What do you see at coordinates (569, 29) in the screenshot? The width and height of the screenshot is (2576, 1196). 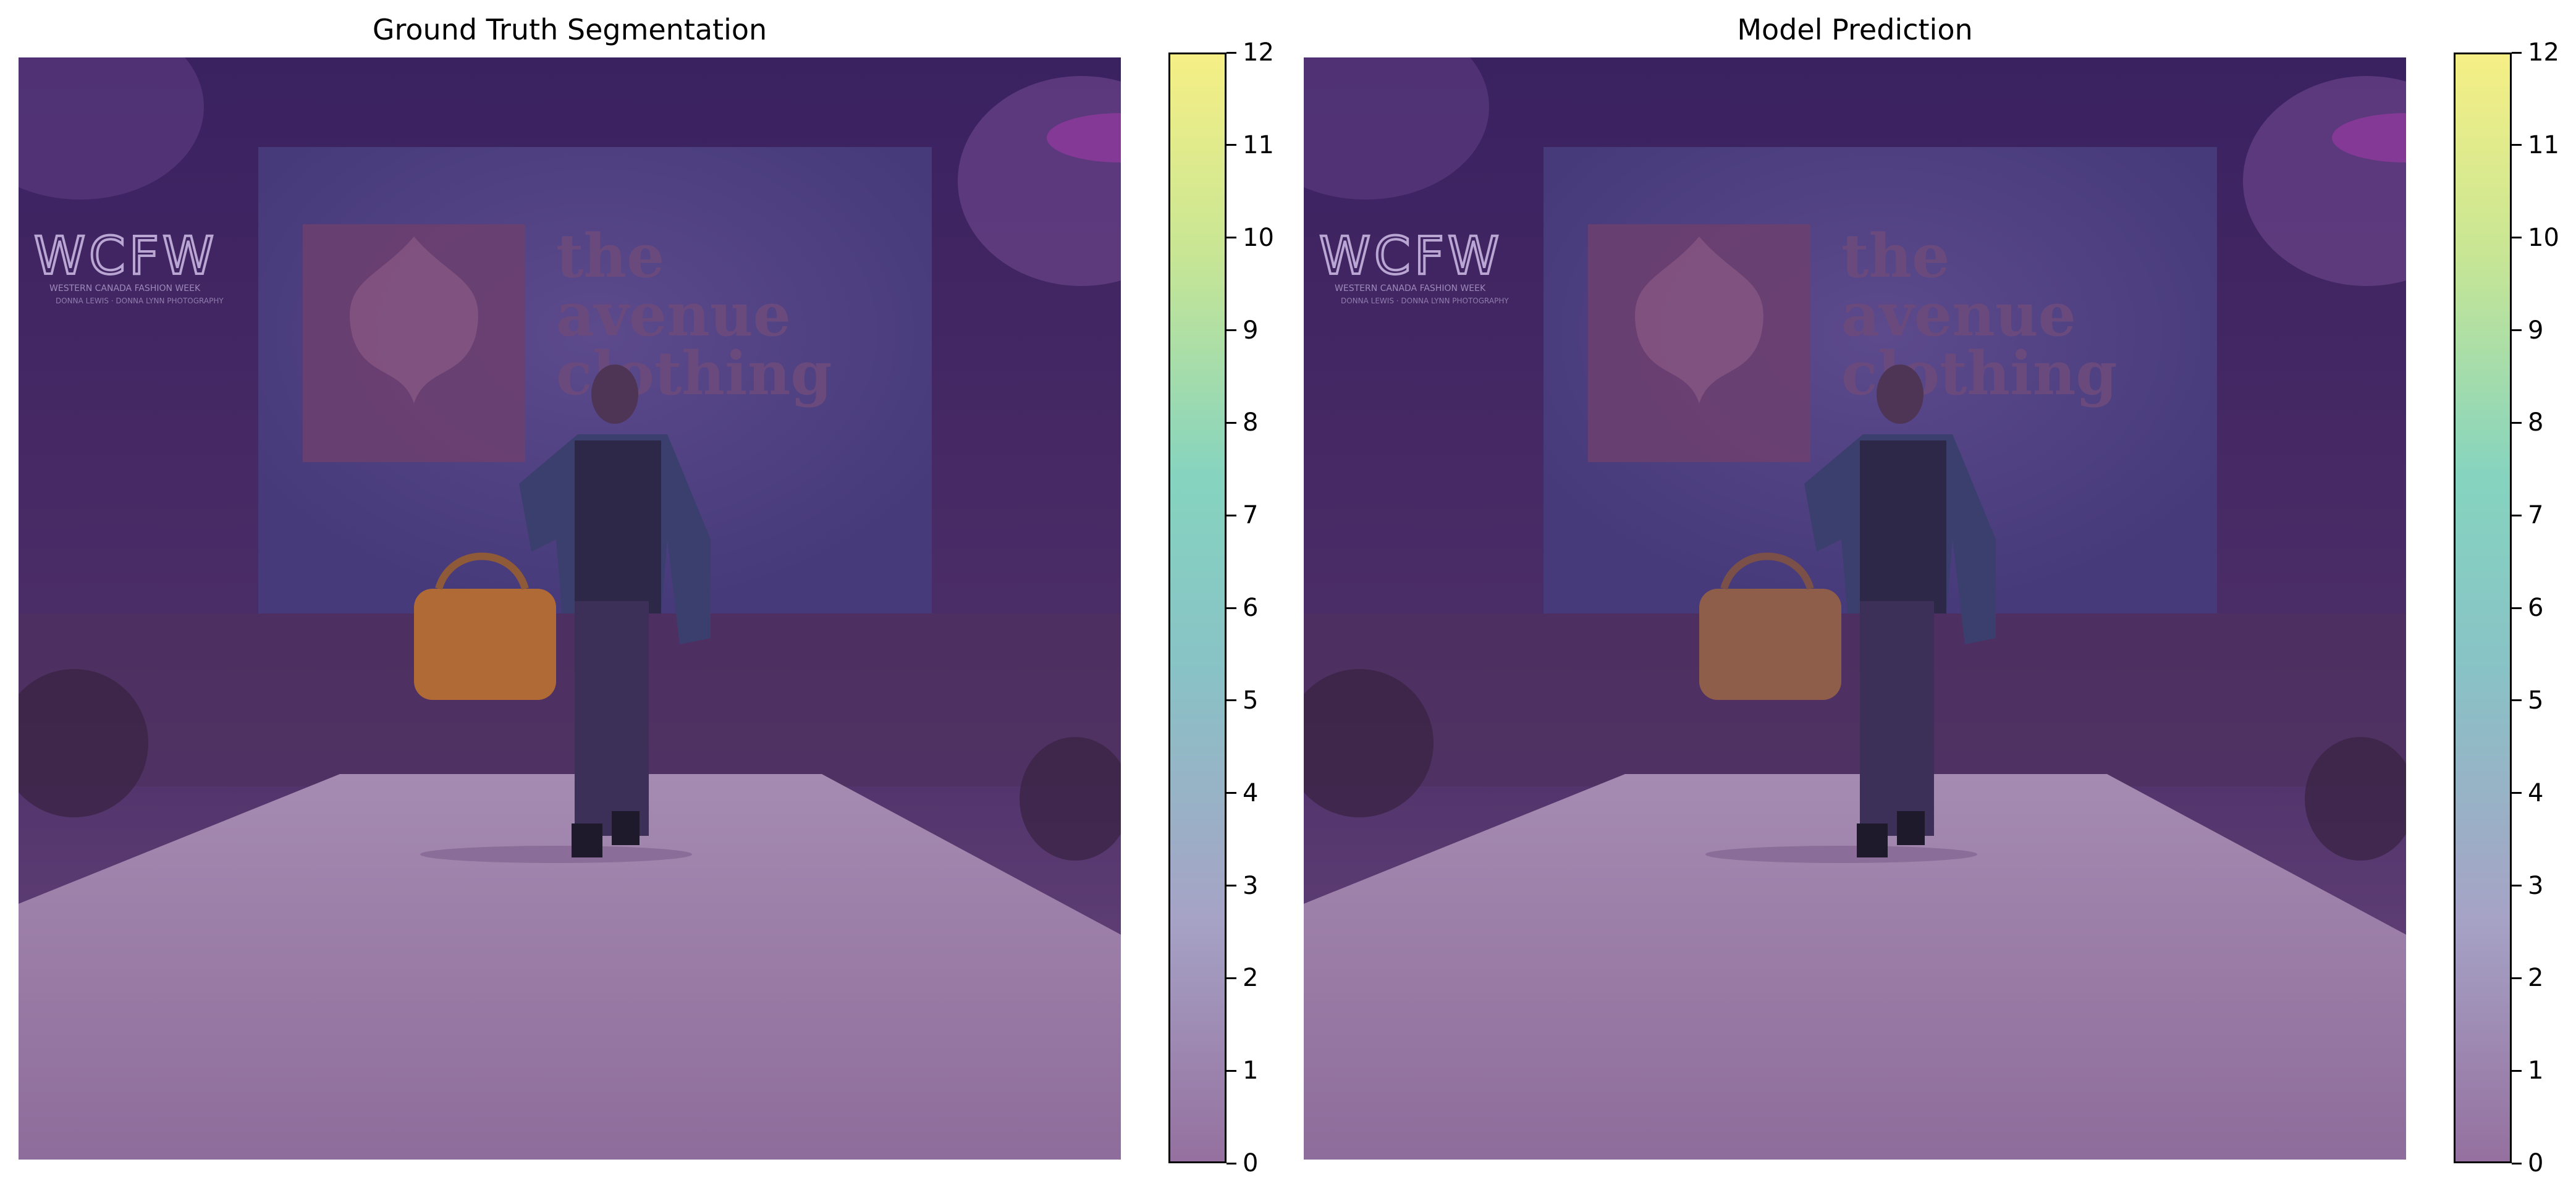 I see `panel-title-ground-truth: Ground Truth Segmentation` at bounding box center [569, 29].